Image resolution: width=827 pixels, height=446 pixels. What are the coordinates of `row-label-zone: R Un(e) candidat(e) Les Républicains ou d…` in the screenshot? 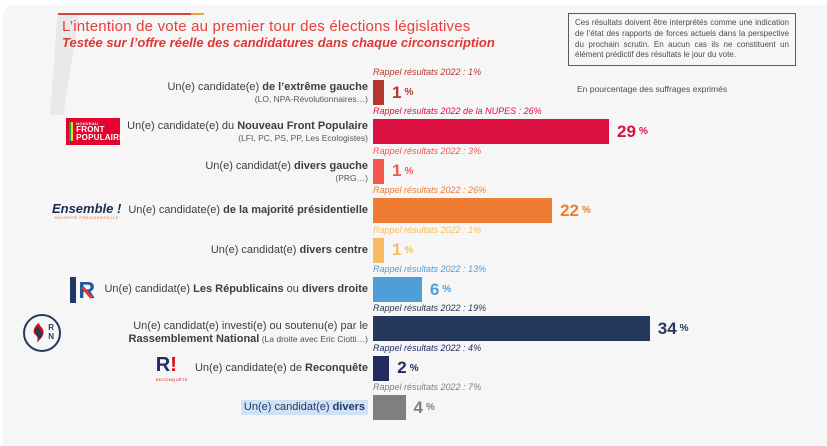 It's located at (184, 289).